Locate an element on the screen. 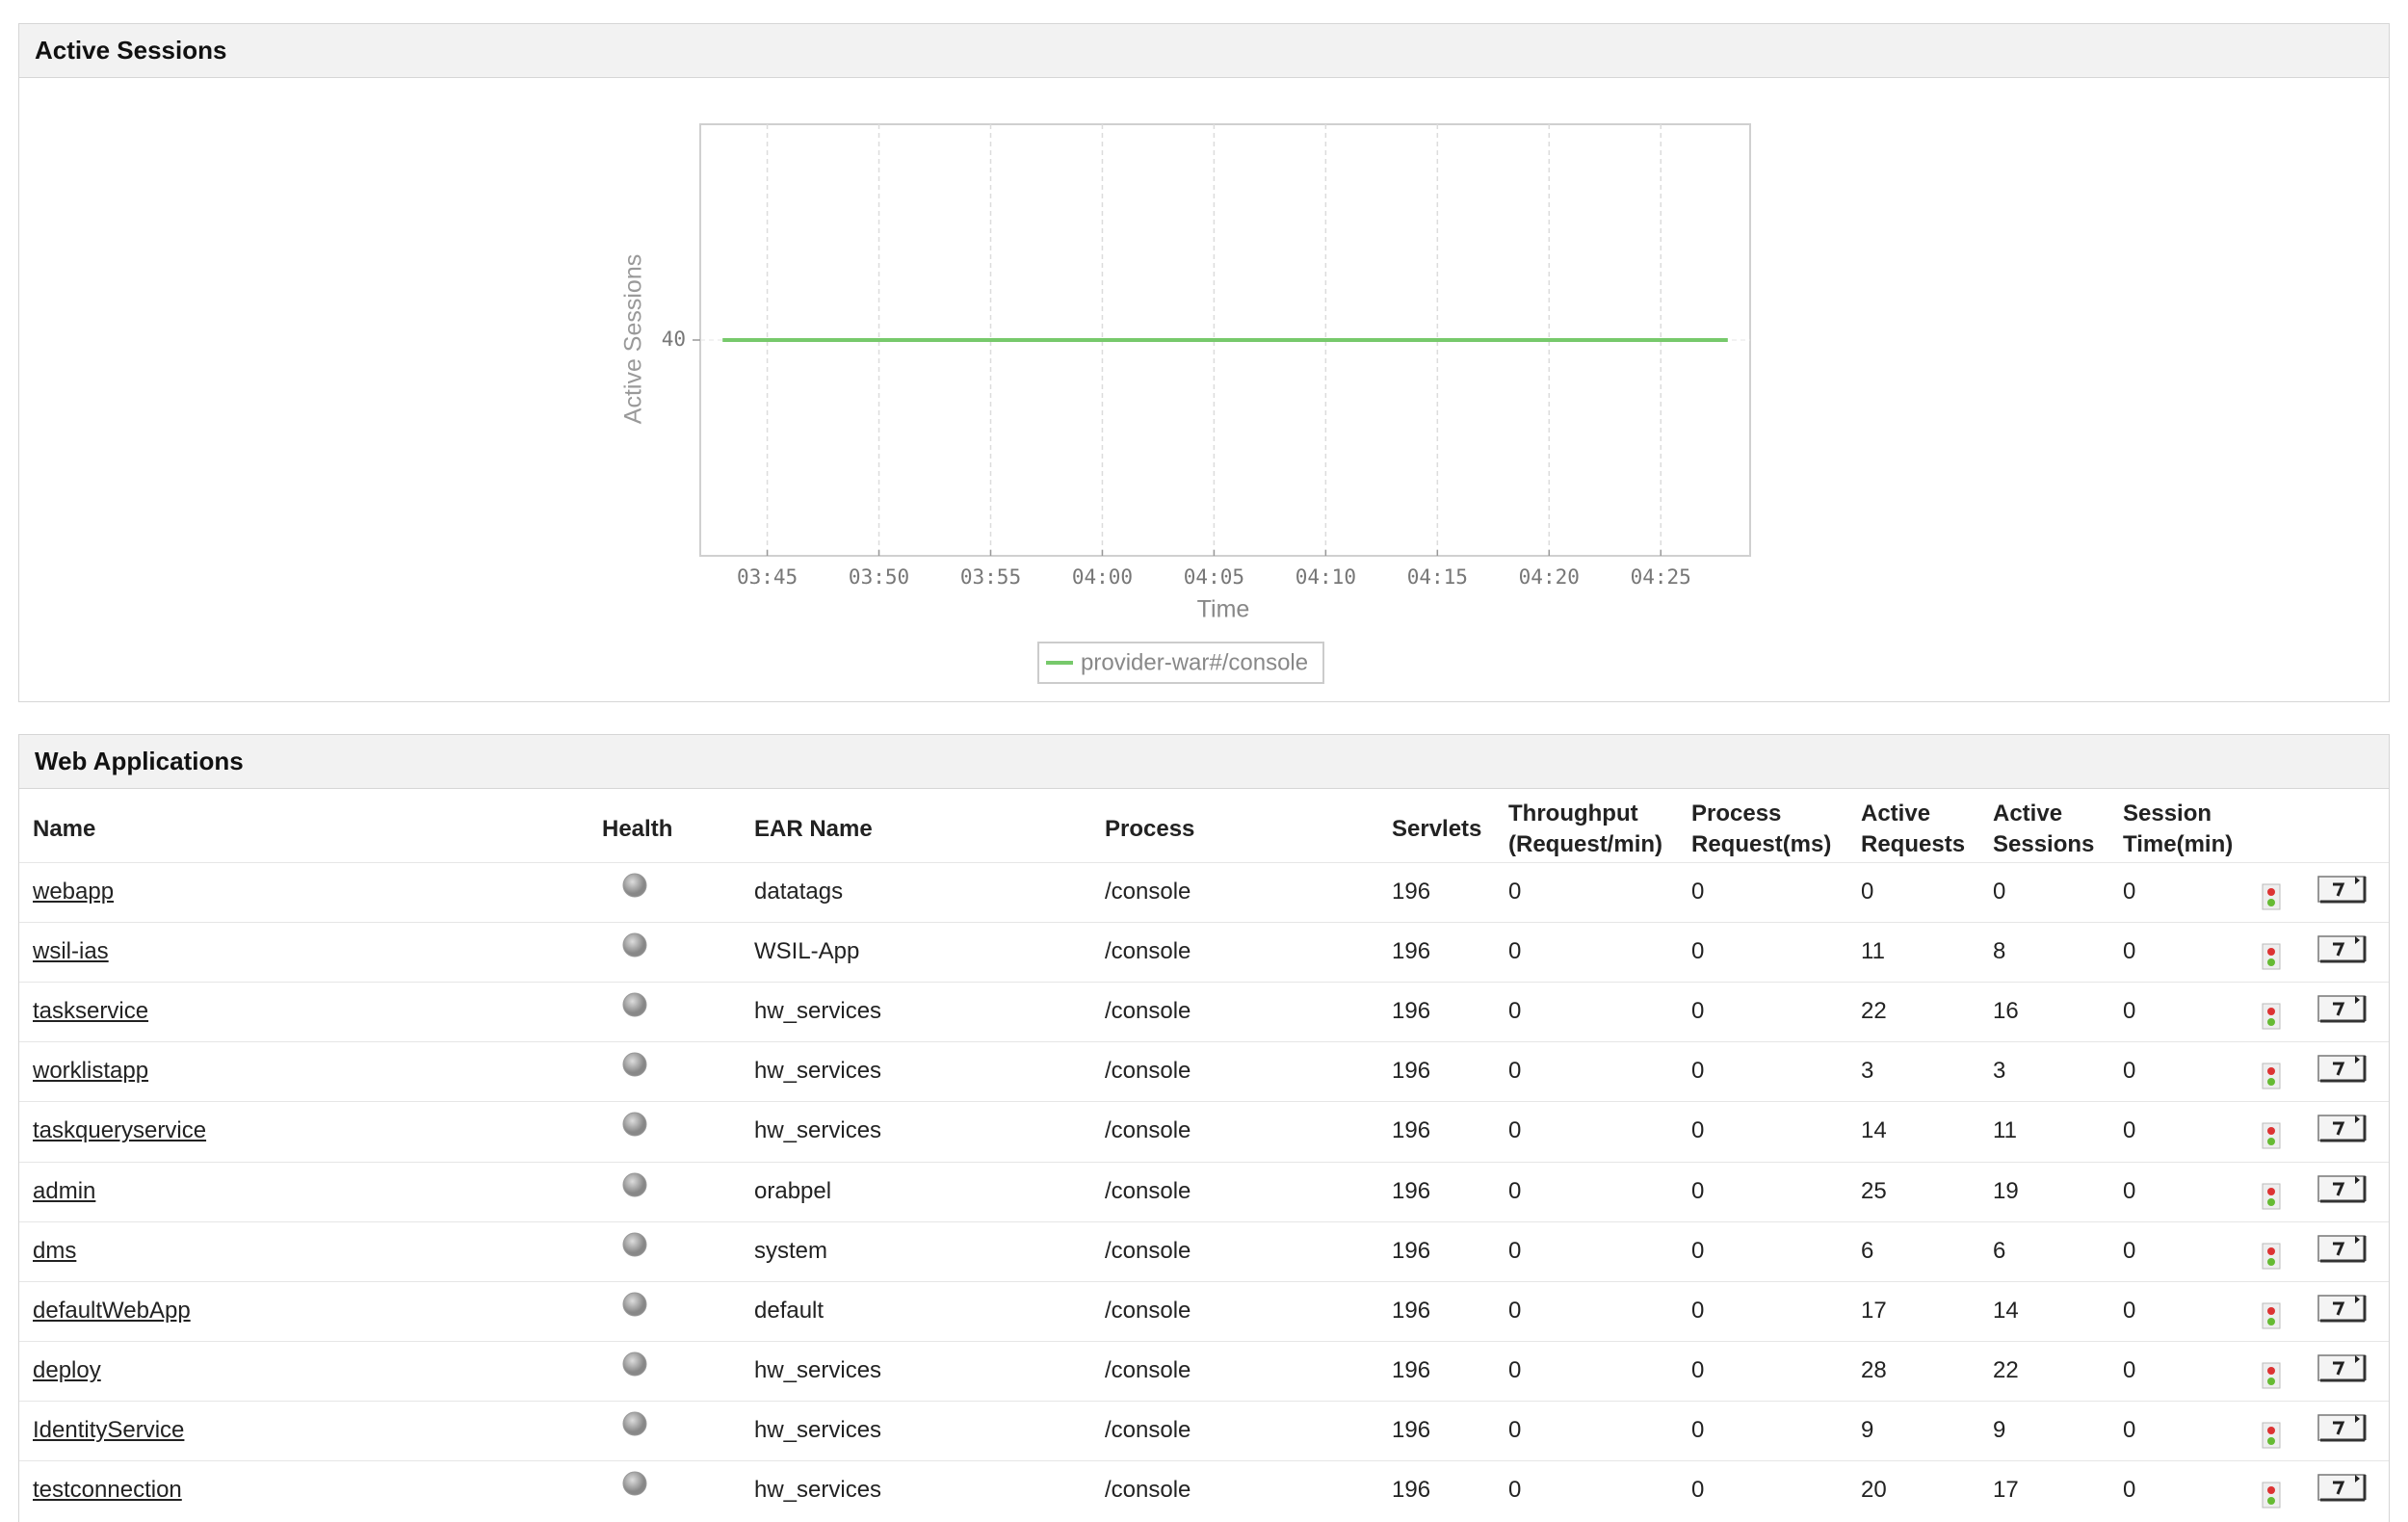 This screenshot has height=1522, width=2408. column-header: Servlets is located at coordinates (1437, 829).